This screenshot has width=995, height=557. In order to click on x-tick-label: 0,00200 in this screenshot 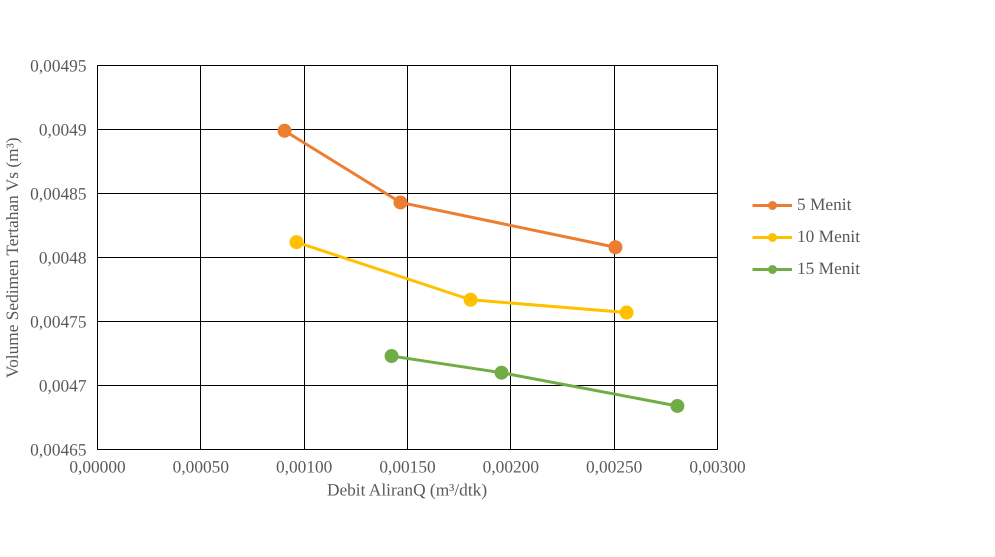, I will do `click(511, 467)`.